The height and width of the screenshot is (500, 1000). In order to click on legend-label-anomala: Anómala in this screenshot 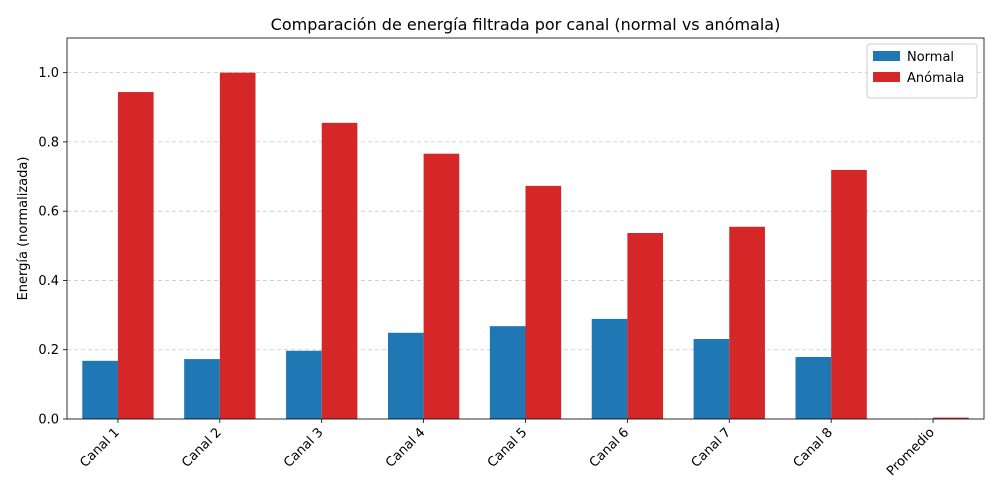, I will do `click(935, 78)`.